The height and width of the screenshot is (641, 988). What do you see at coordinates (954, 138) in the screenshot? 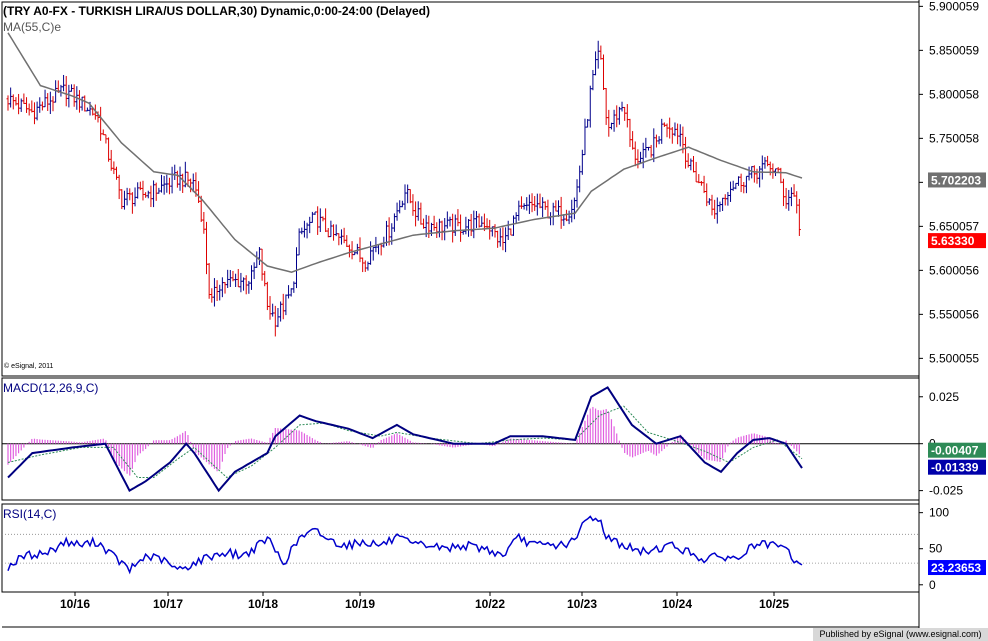
I see `price-axis-label: 5.750058` at bounding box center [954, 138].